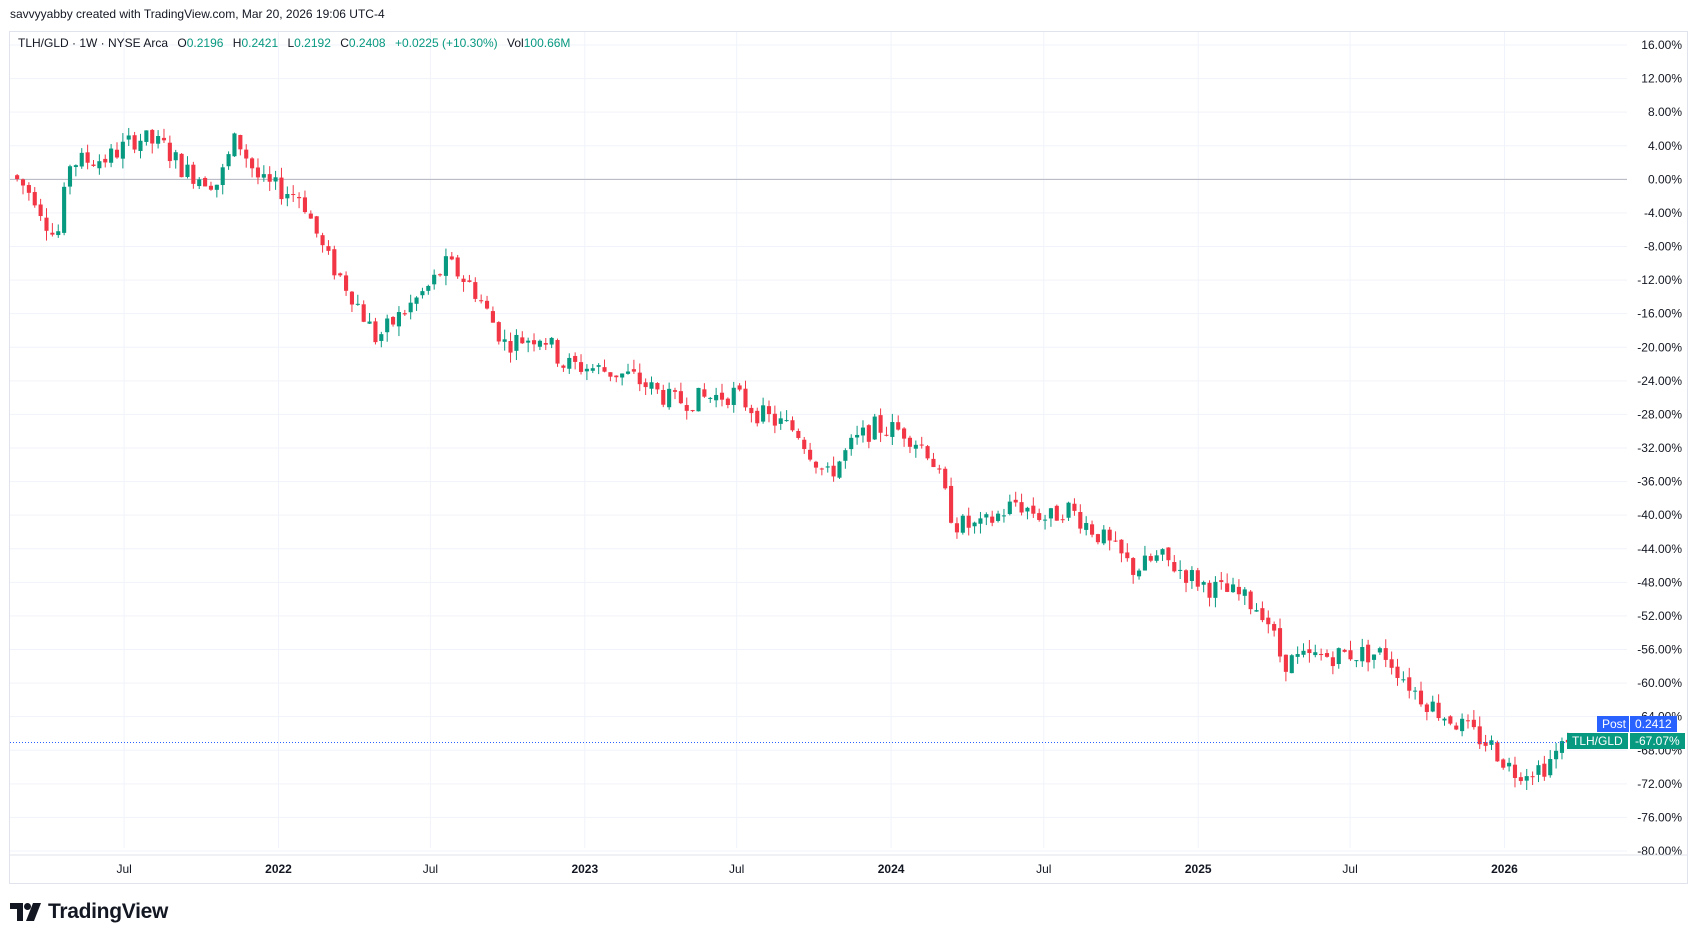  Describe the element at coordinates (1659, 784) in the screenshot. I see `y-tick-label: -72.00%` at that location.